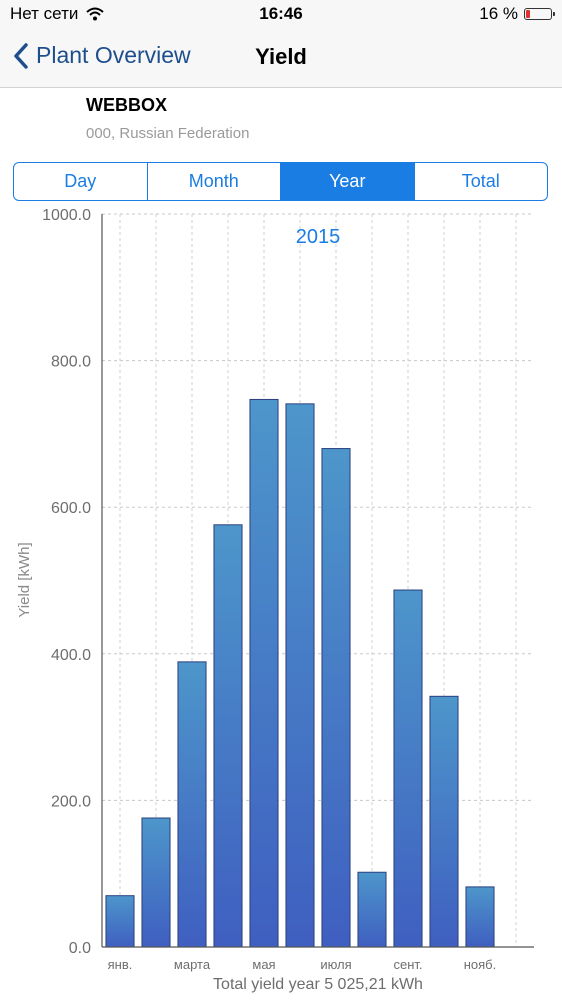 The image size is (562, 1000). What do you see at coordinates (21, 55) in the screenshot?
I see `chevron-left-icon` at bounding box center [21, 55].